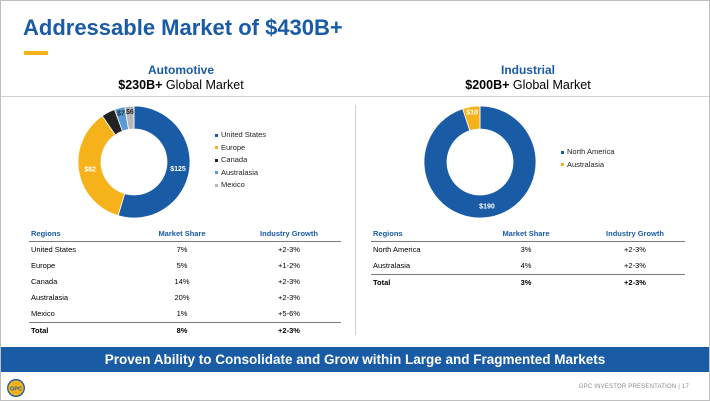 The height and width of the screenshot is (401, 710). Describe the element at coordinates (182, 265) in the screenshot. I see `automotive-table-cell: 5%` at that location.